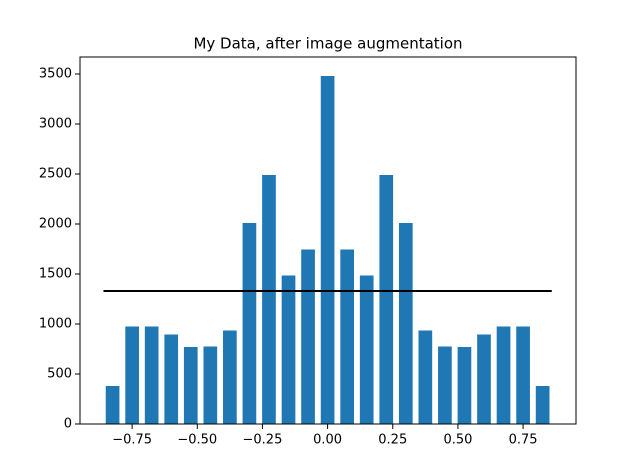 The height and width of the screenshot is (476, 640). Describe the element at coordinates (55, 274) in the screenshot. I see `y-tick-label: 1500` at that location.